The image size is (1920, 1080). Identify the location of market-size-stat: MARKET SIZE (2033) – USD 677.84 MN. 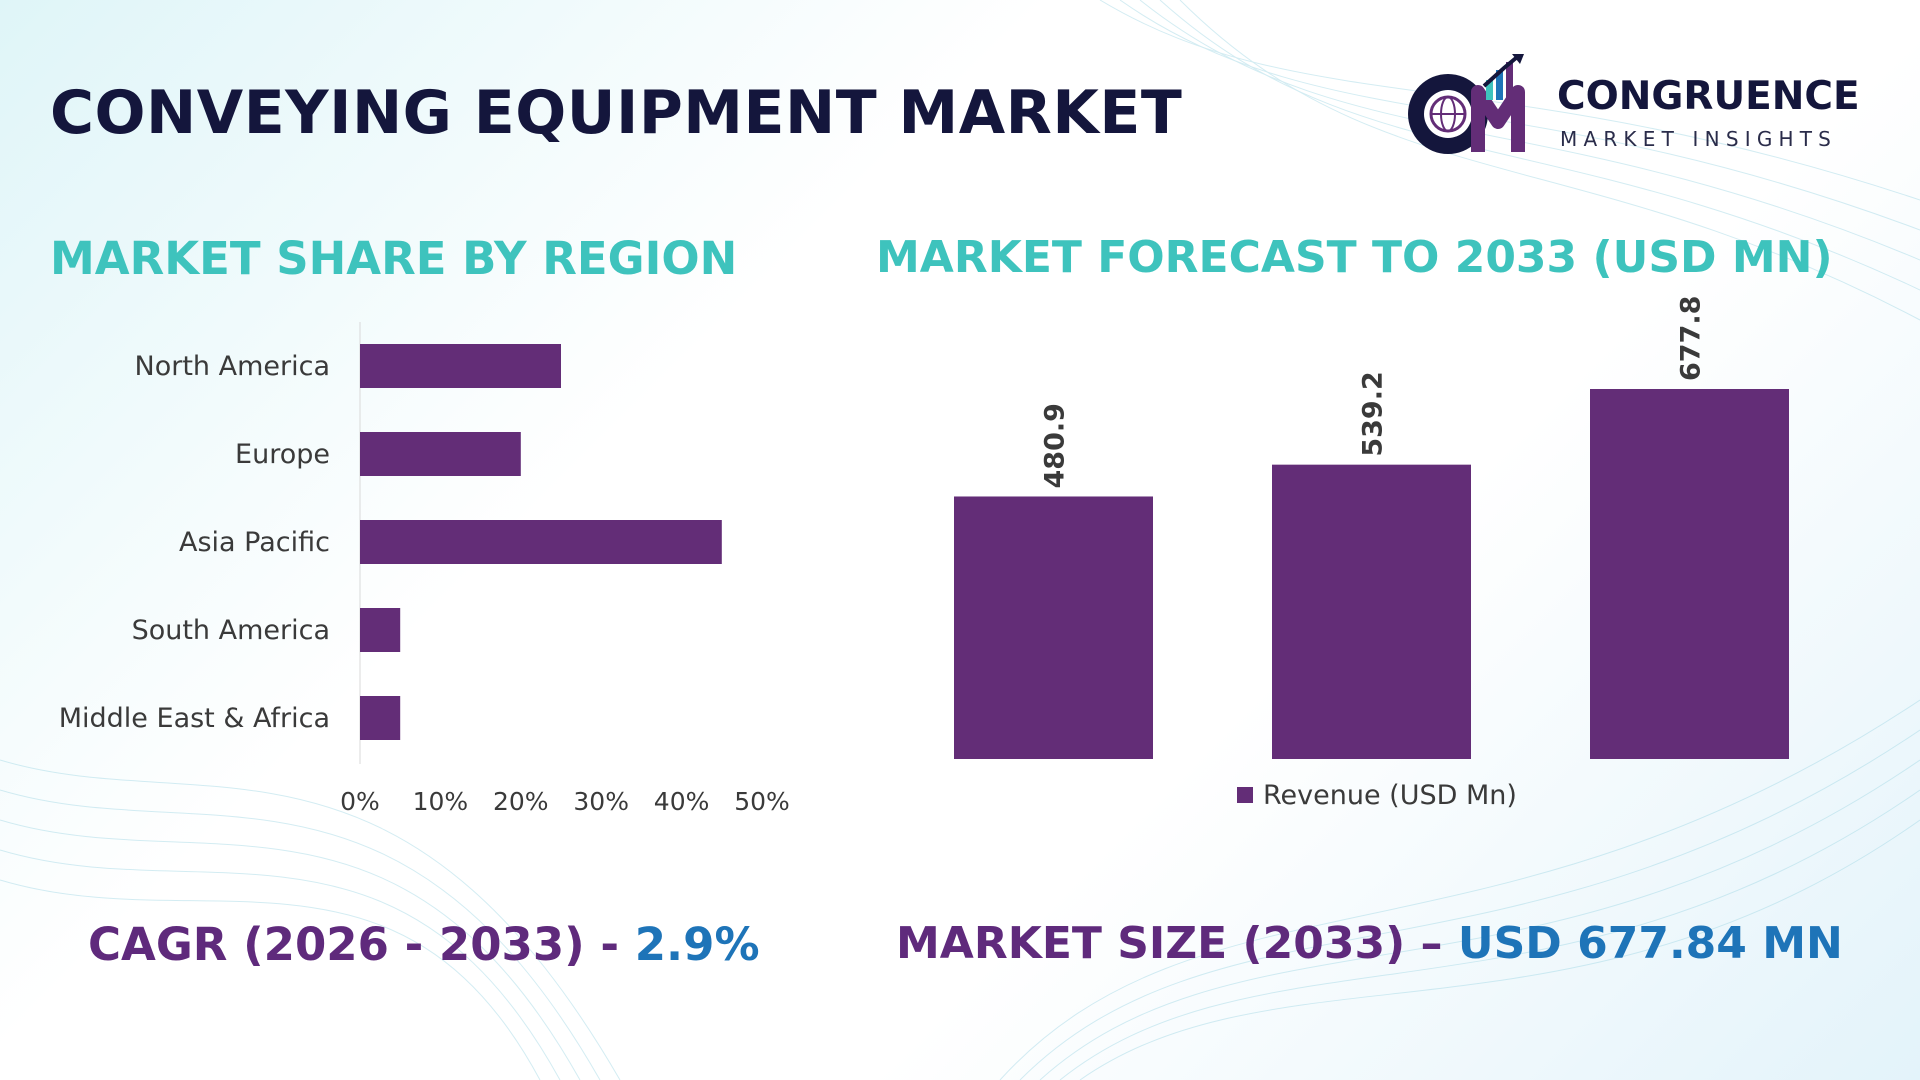
(1369, 943).